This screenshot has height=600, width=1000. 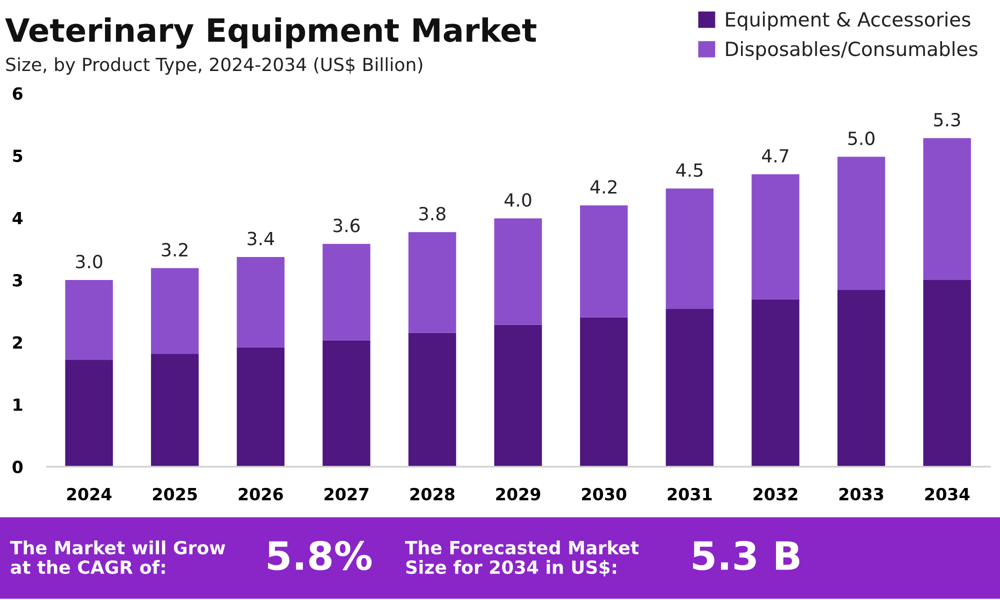 What do you see at coordinates (776, 494) in the screenshot?
I see `x-tick-label: 2032` at bounding box center [776, 494].